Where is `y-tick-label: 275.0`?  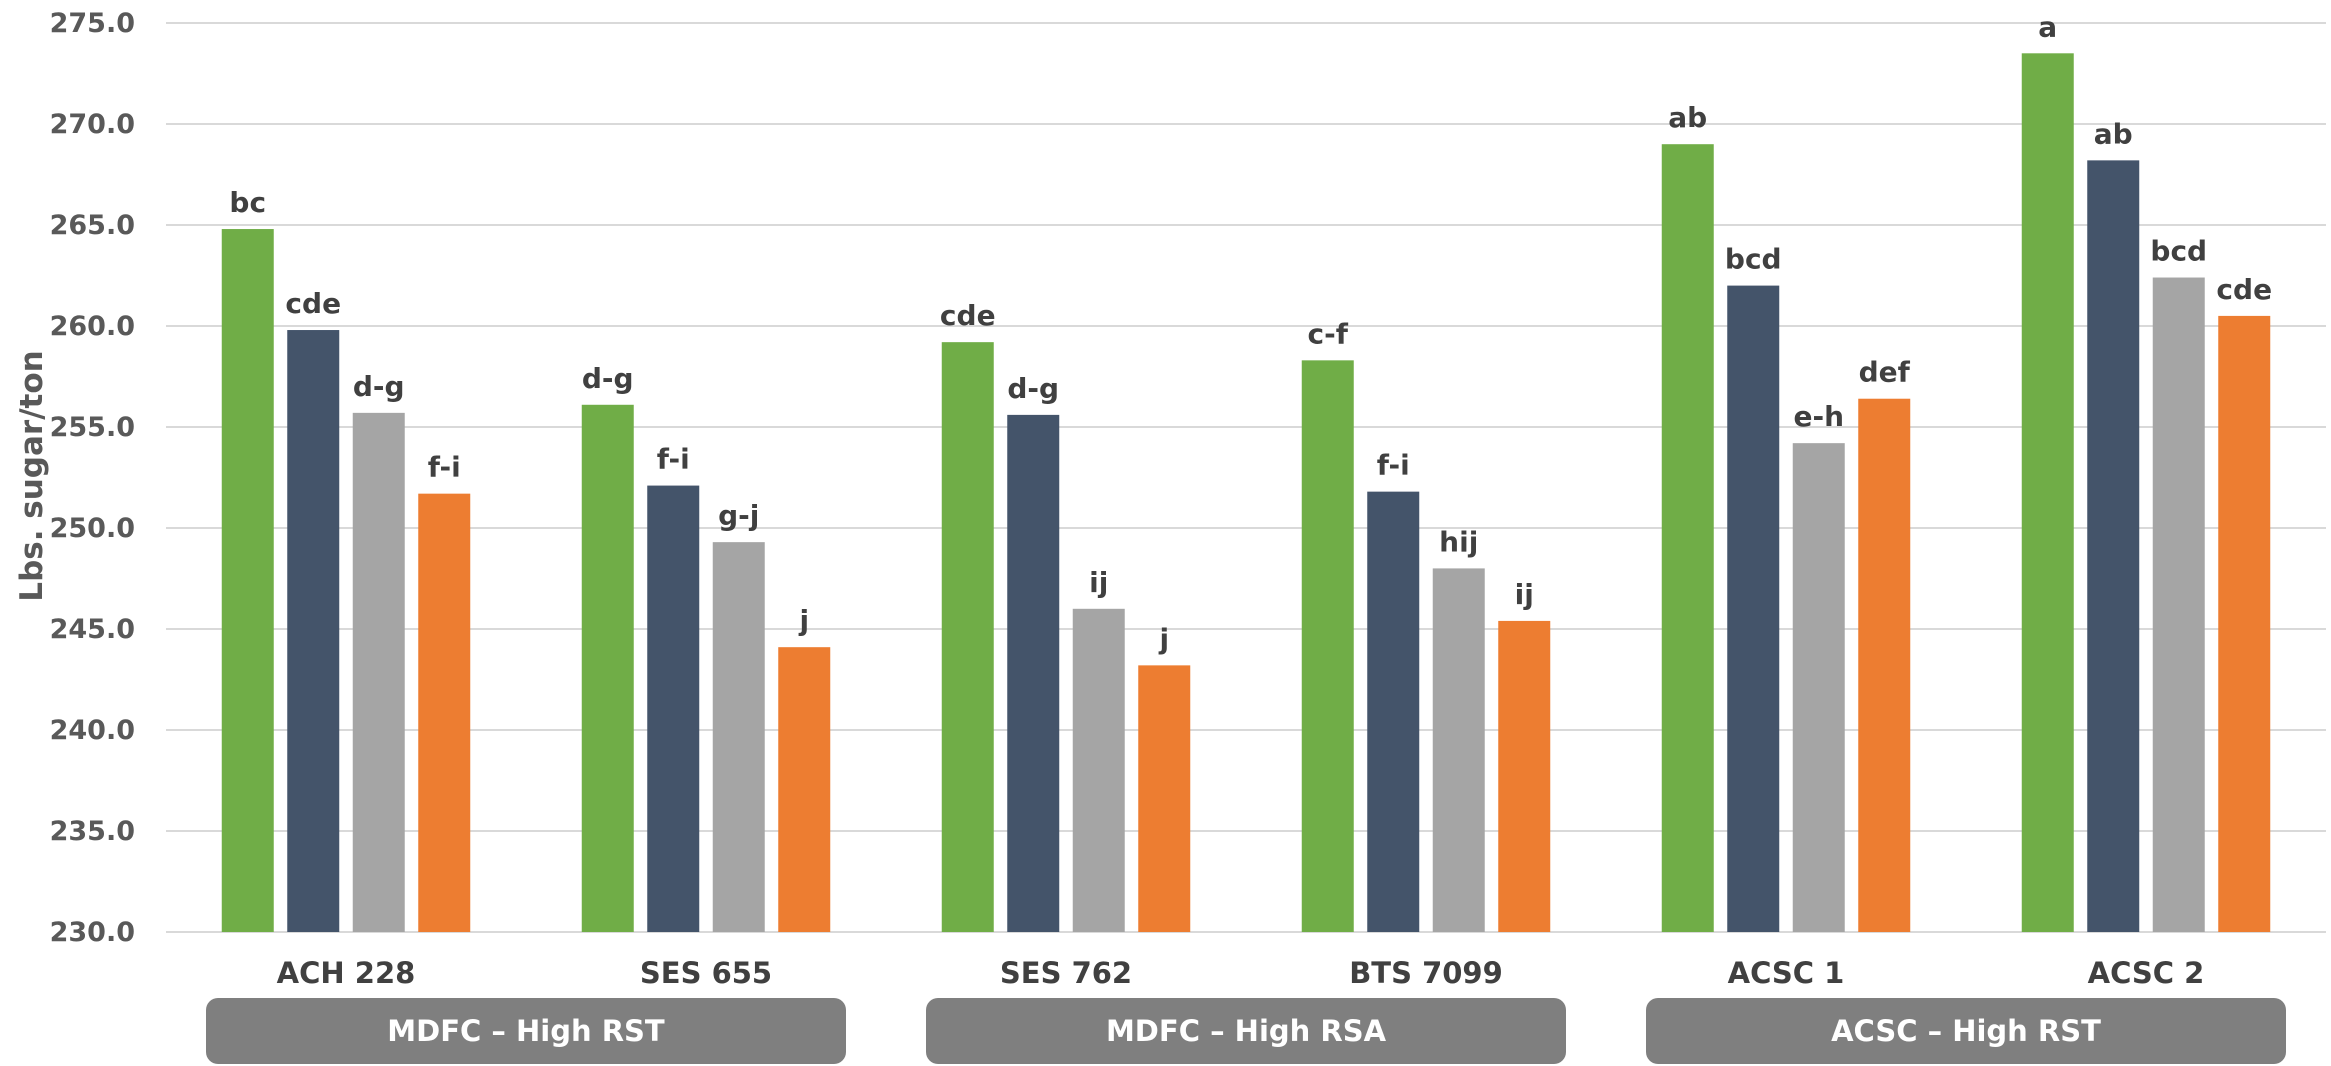 y-tick-label: 275.0 is located at coordinates (92, 23).